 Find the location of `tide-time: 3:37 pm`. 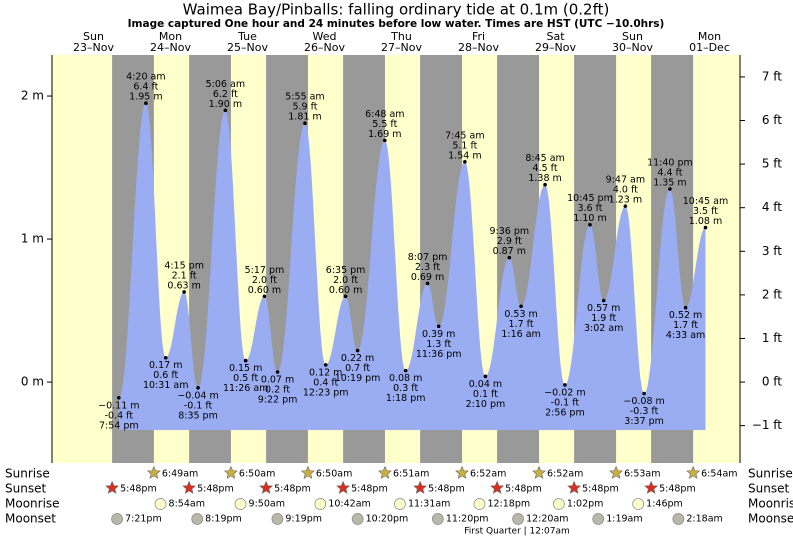

tide-time: 3:37 pm is located at coordinates (644, 421).